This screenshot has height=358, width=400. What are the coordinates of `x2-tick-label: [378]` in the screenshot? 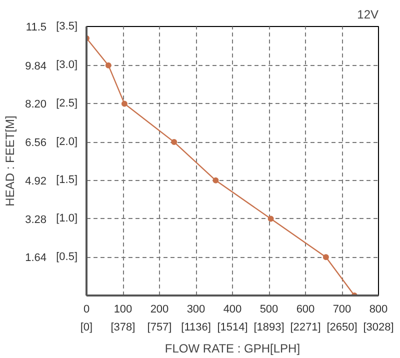 It's located at (123, 328).